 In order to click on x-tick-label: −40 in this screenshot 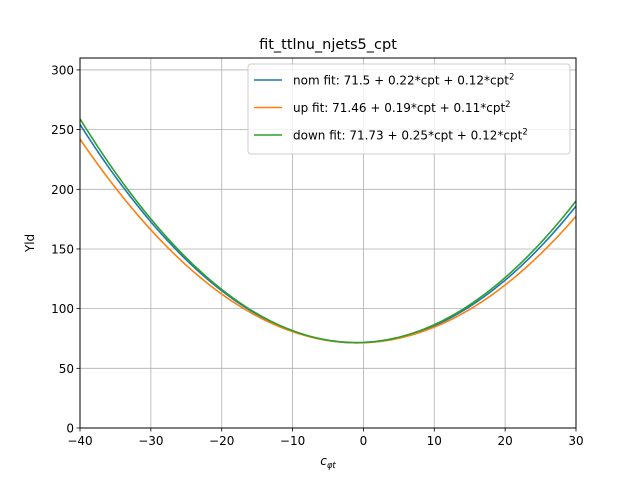, I will do `click(79, 441)`.